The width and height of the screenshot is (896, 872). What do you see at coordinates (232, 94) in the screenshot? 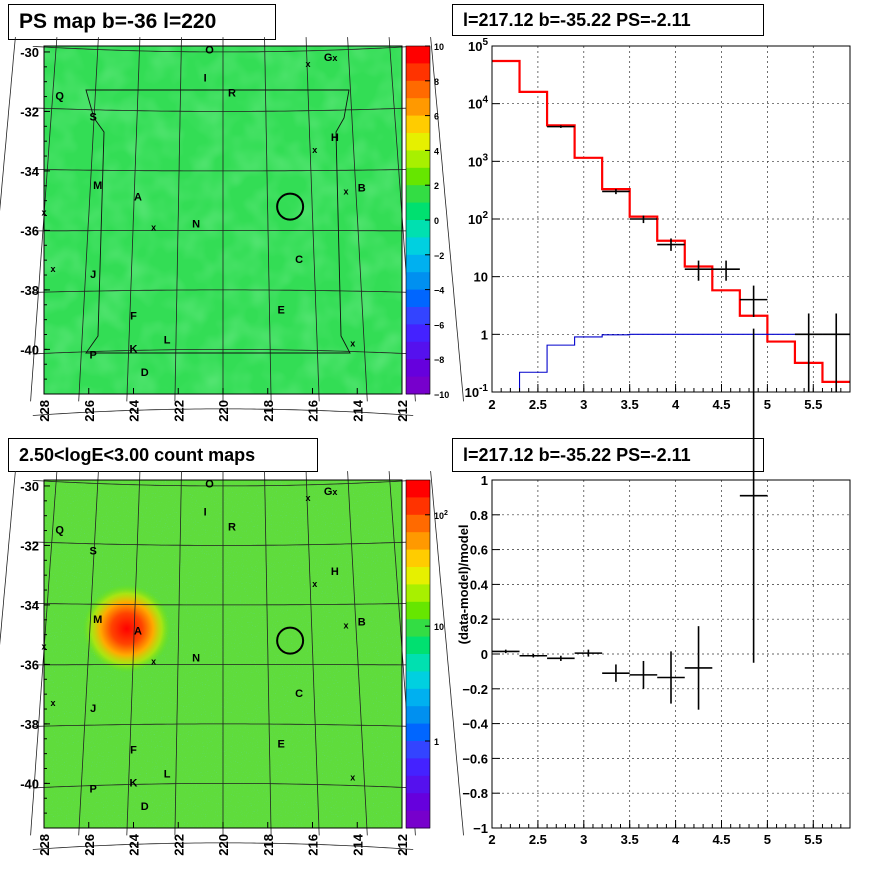
I see `source-label-r: R` at bounding box center [232, 94].